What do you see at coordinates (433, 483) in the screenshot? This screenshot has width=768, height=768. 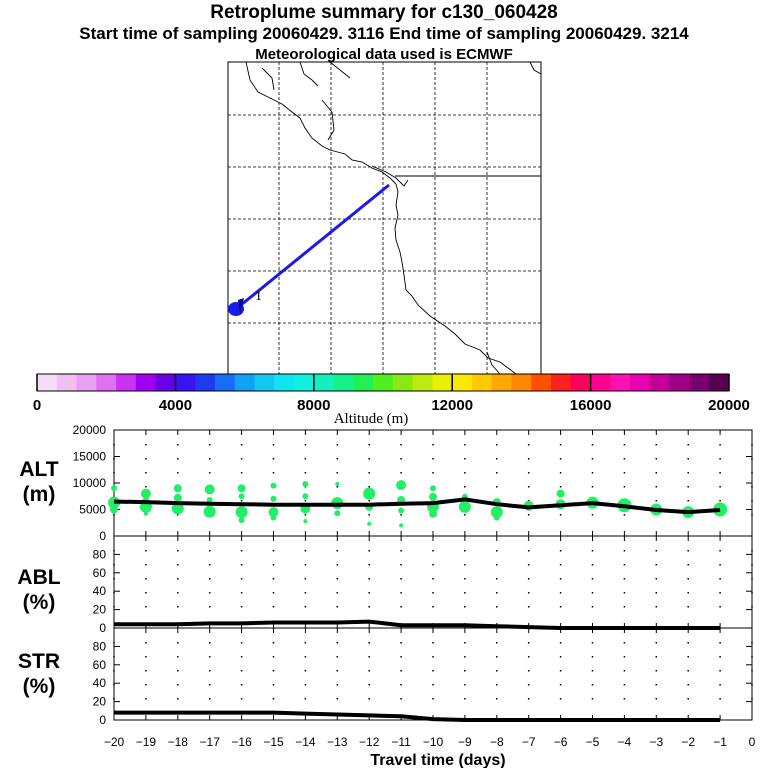 I see `panel-frame` at bounding box center [433, 483].